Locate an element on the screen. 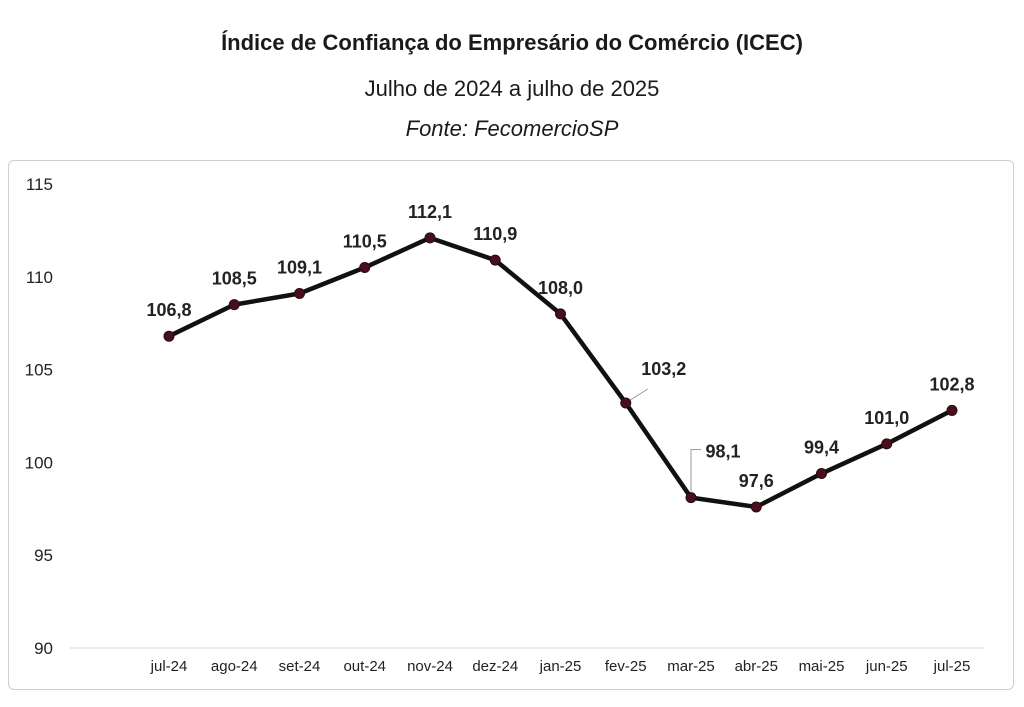 This screenshot has height=707, width=1024. data-label: 110,5 is located at coordinates (365, 242).